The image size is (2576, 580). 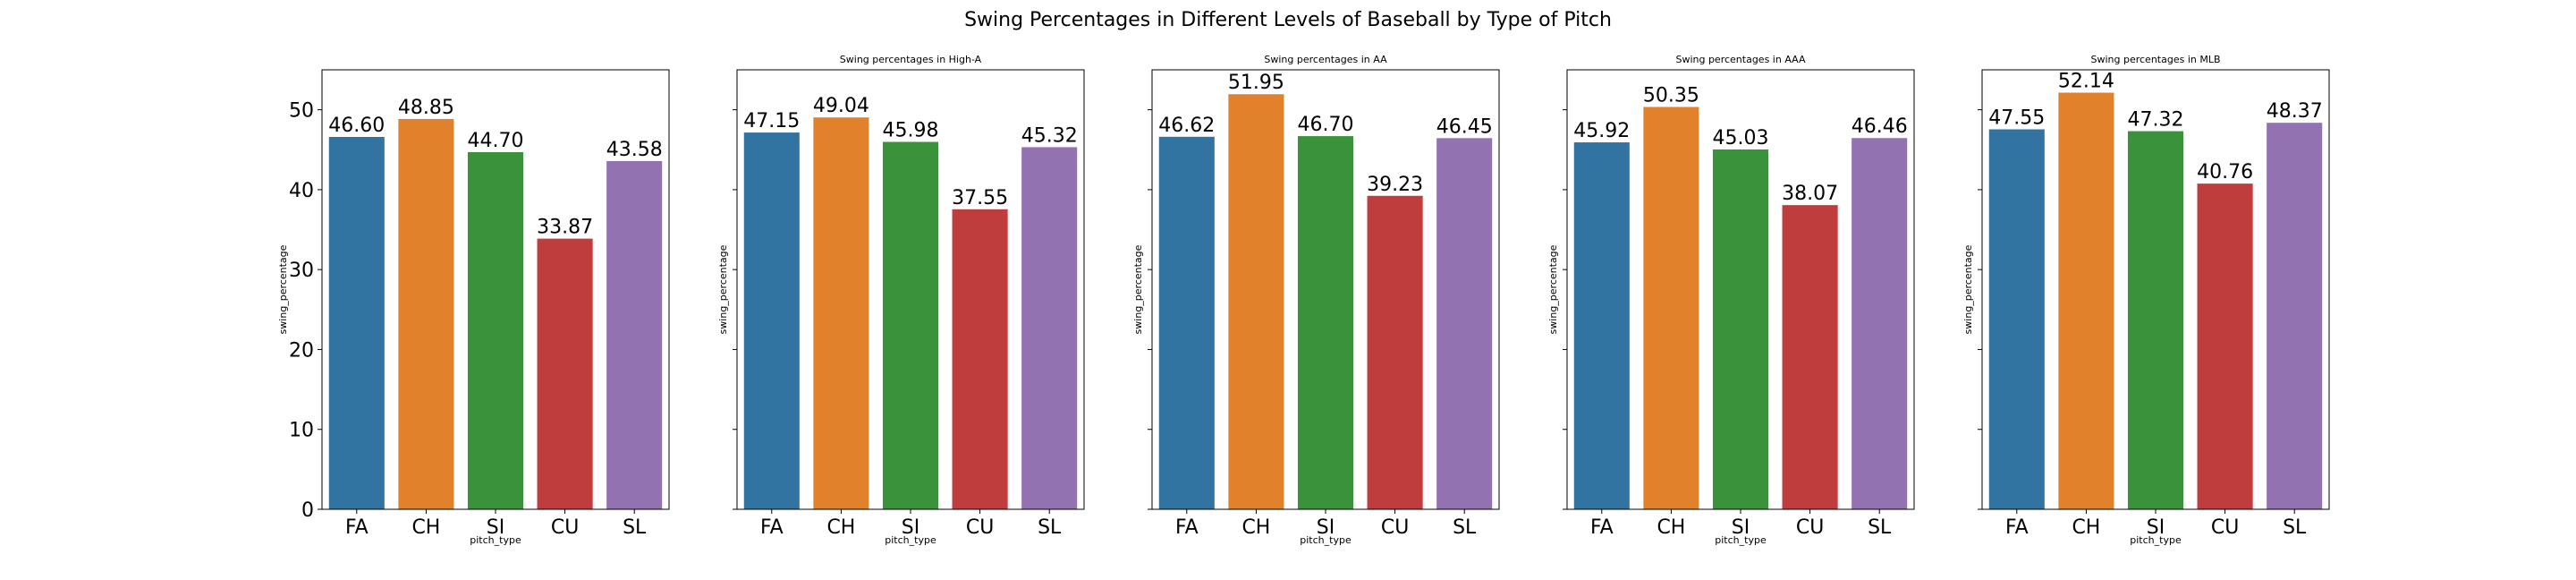 I want to click on subplot-title: Swing percentages in AA, so click(x=1325, y=59).